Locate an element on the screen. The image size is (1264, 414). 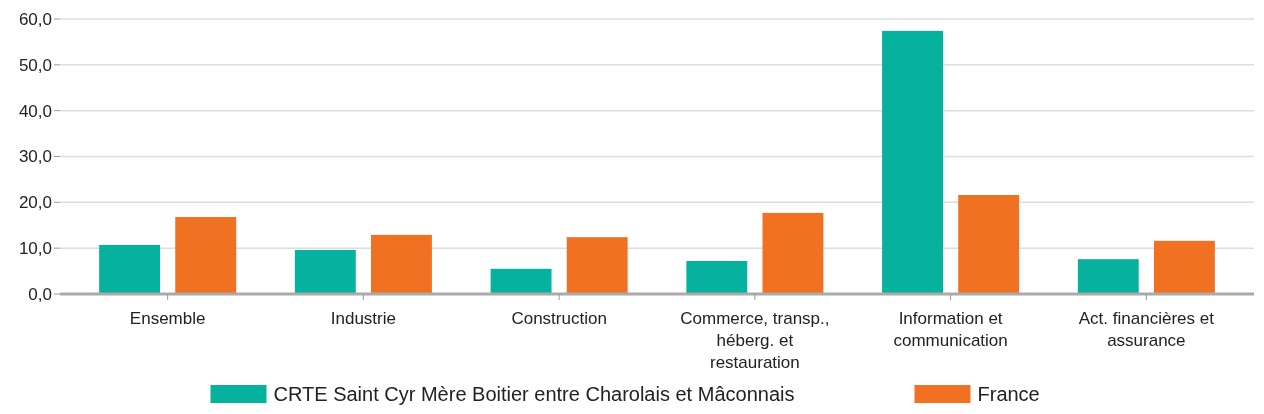
y-tick-label: 10,0 is located at coordinates (35, 249).